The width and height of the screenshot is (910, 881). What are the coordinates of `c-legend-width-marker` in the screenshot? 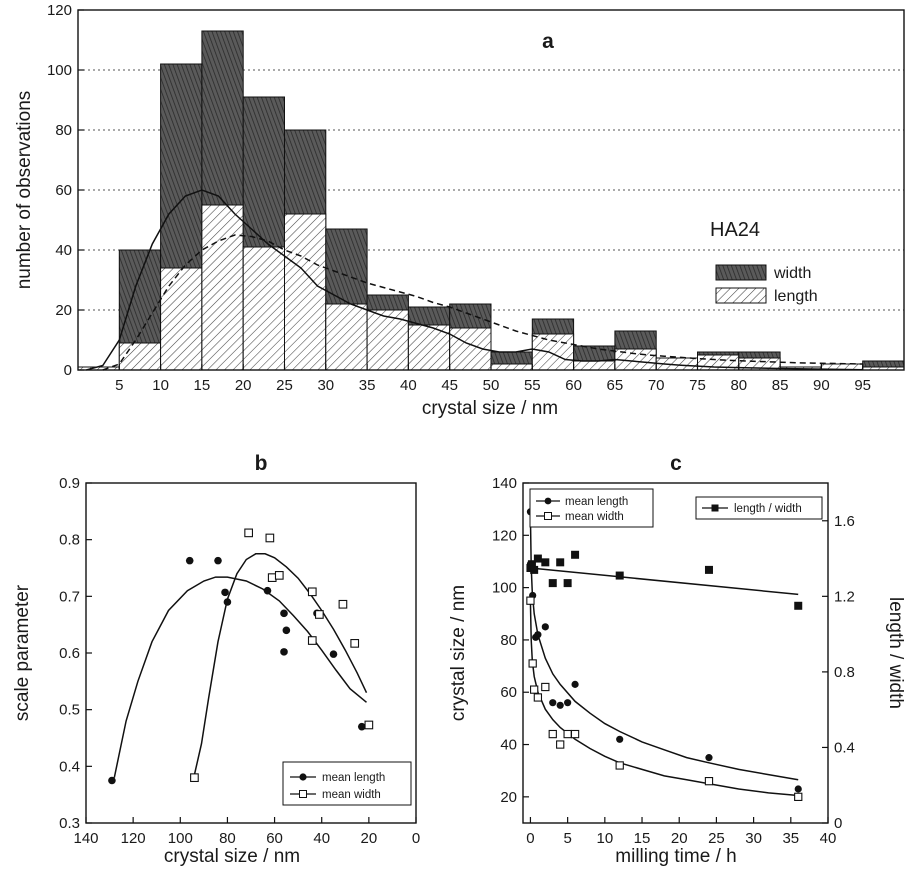 It's located at (548, 516).